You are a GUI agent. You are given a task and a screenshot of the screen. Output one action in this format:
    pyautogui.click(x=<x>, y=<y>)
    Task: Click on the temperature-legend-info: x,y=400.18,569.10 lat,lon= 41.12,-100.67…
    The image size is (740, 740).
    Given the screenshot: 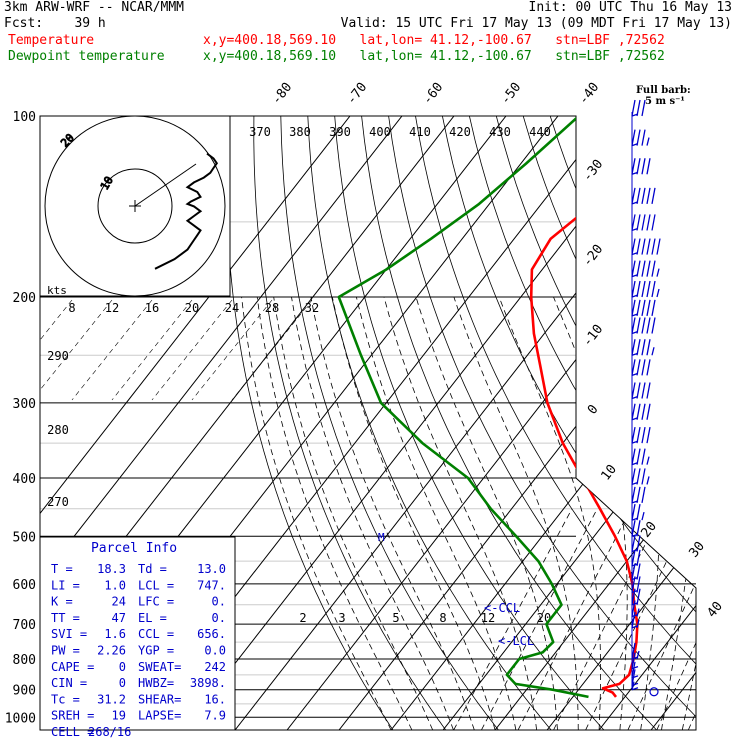 What is the action you would take?
    pyautogui.click(x=434, y=40)
    